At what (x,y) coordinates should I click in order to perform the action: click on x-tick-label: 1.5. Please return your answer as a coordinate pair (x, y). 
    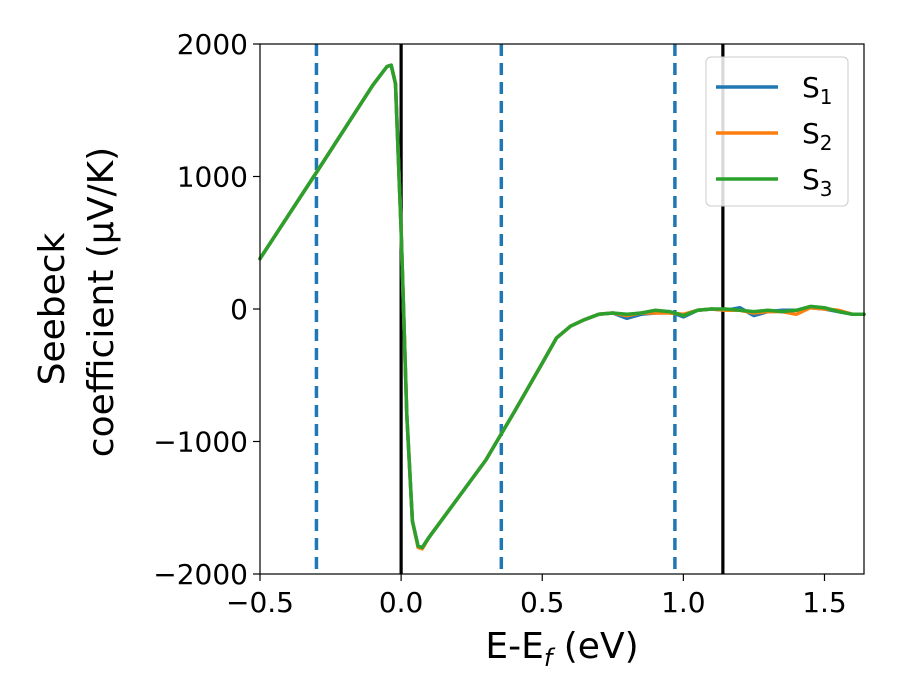
    Looking at the image, I should click on (824, 602).